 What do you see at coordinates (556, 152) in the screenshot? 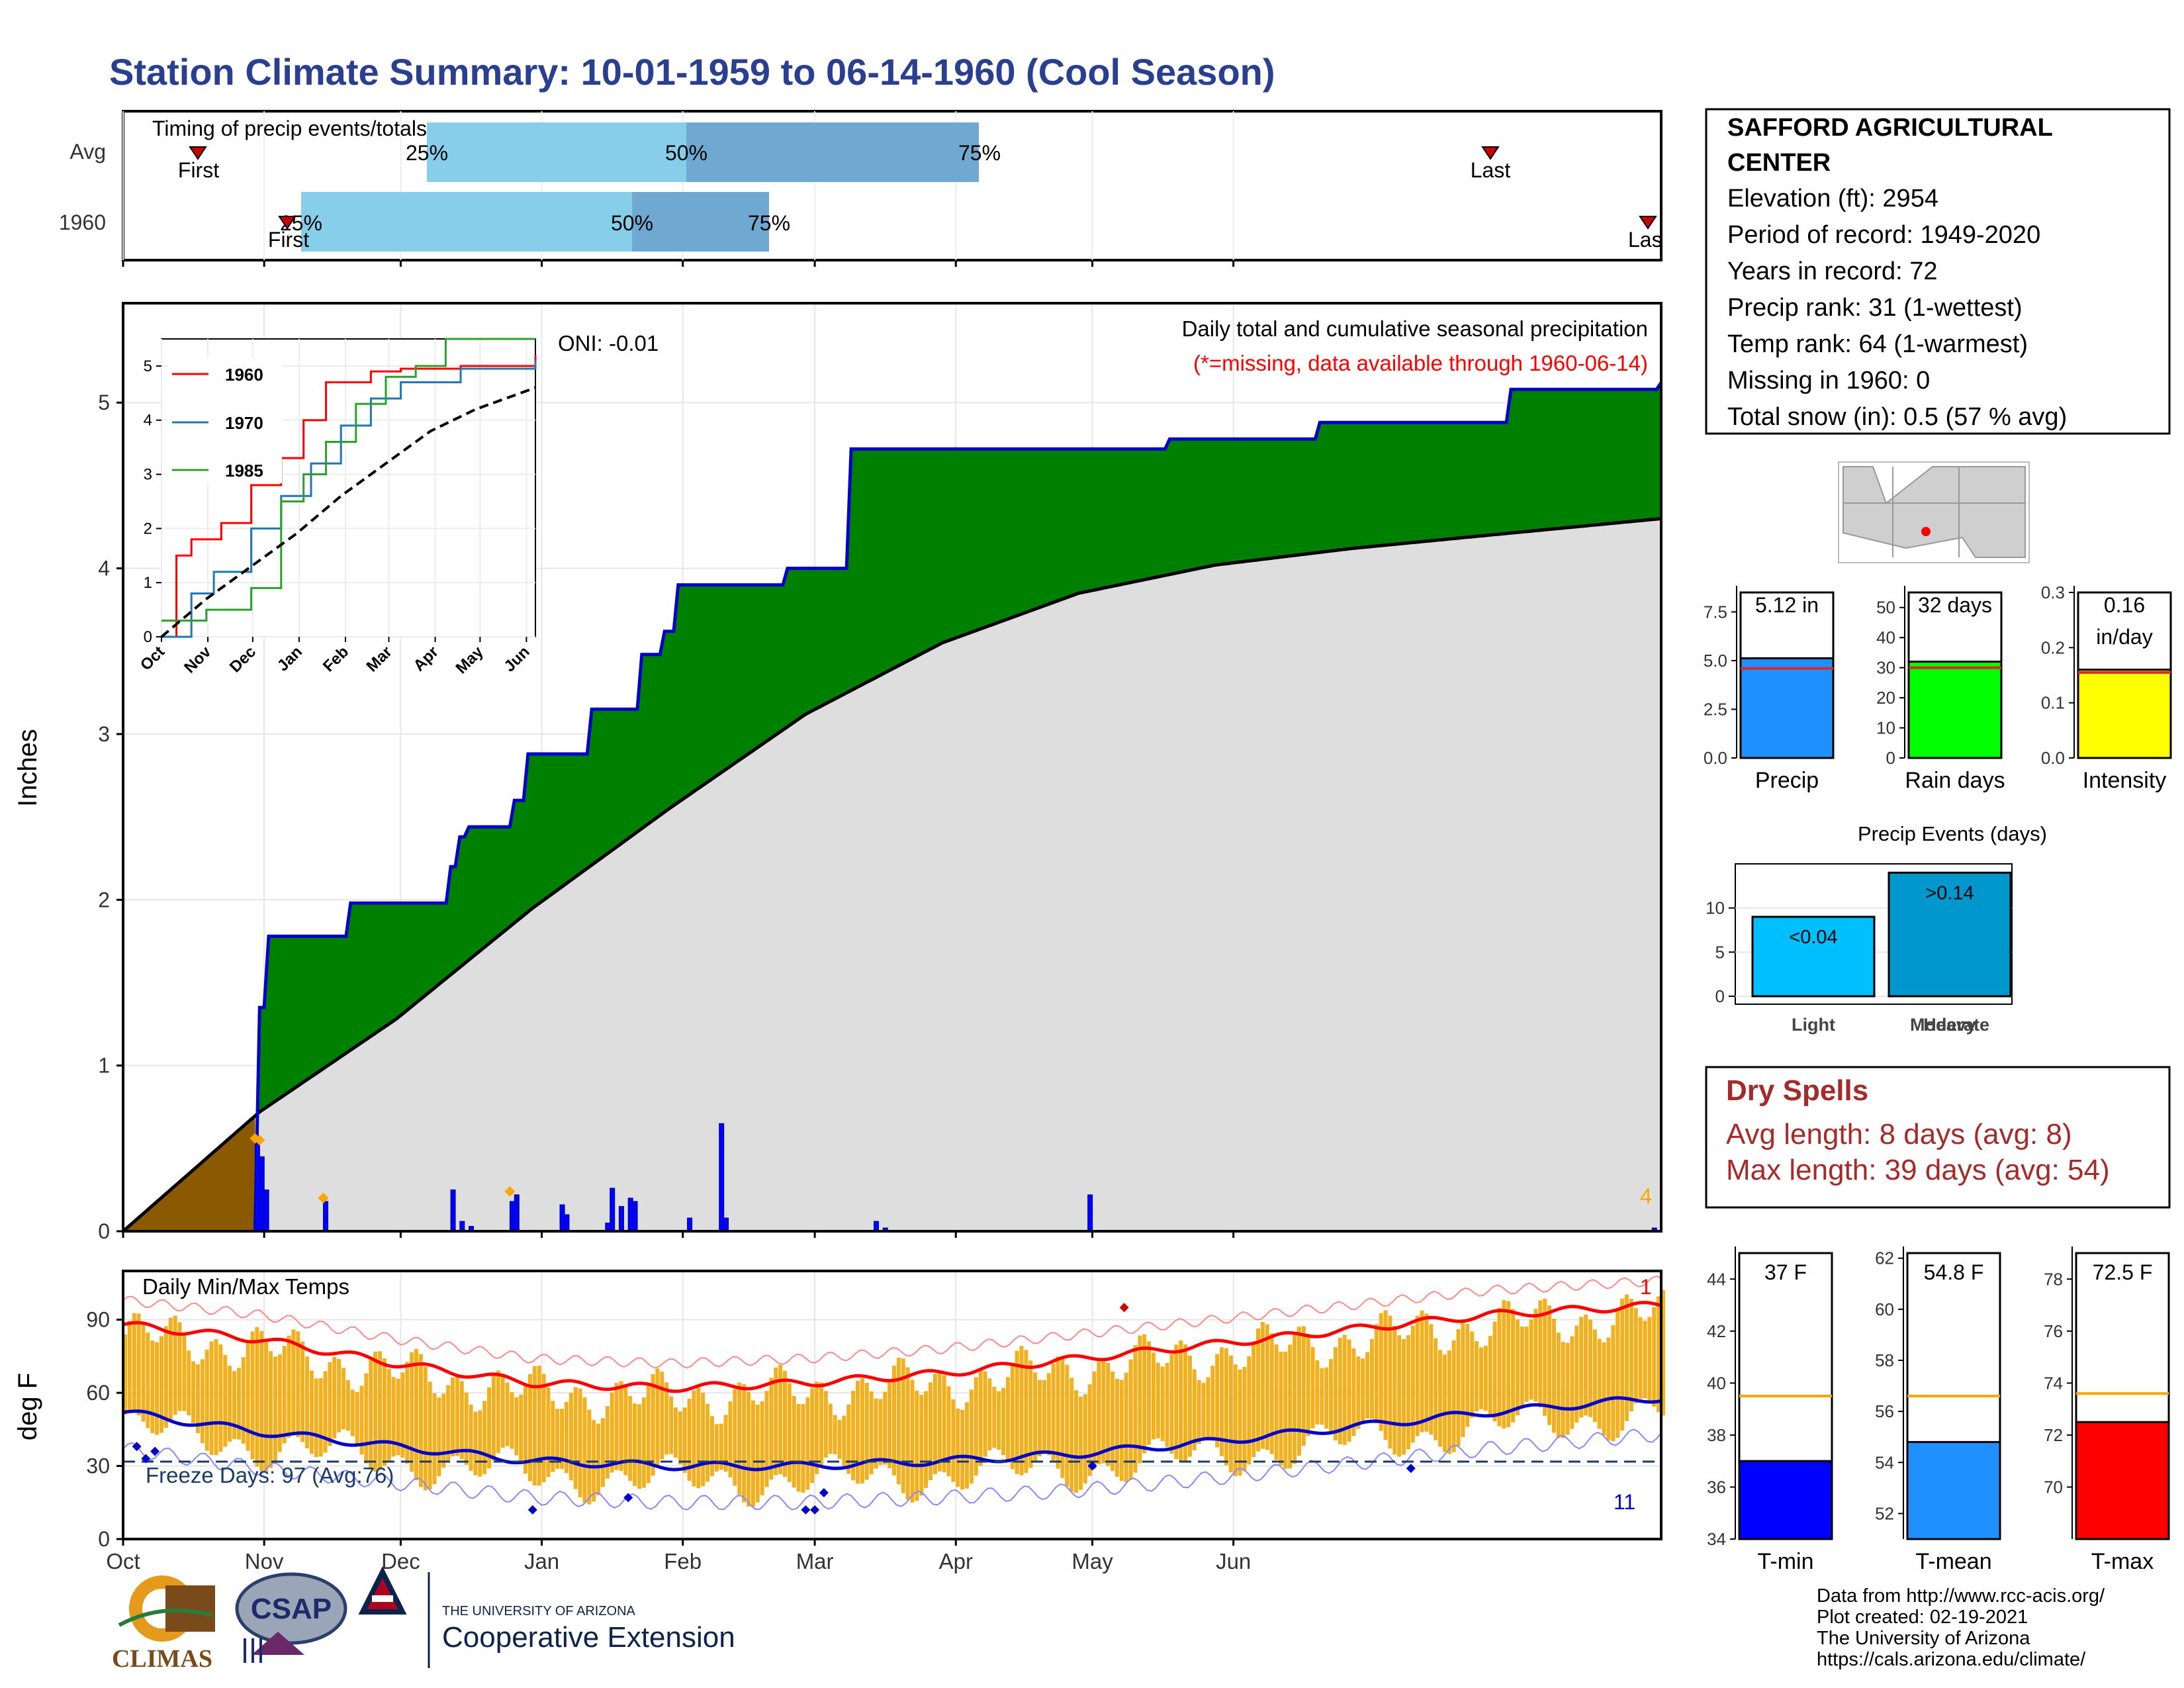
I see `avg-q1-bar` at bounding box center [556, 152].